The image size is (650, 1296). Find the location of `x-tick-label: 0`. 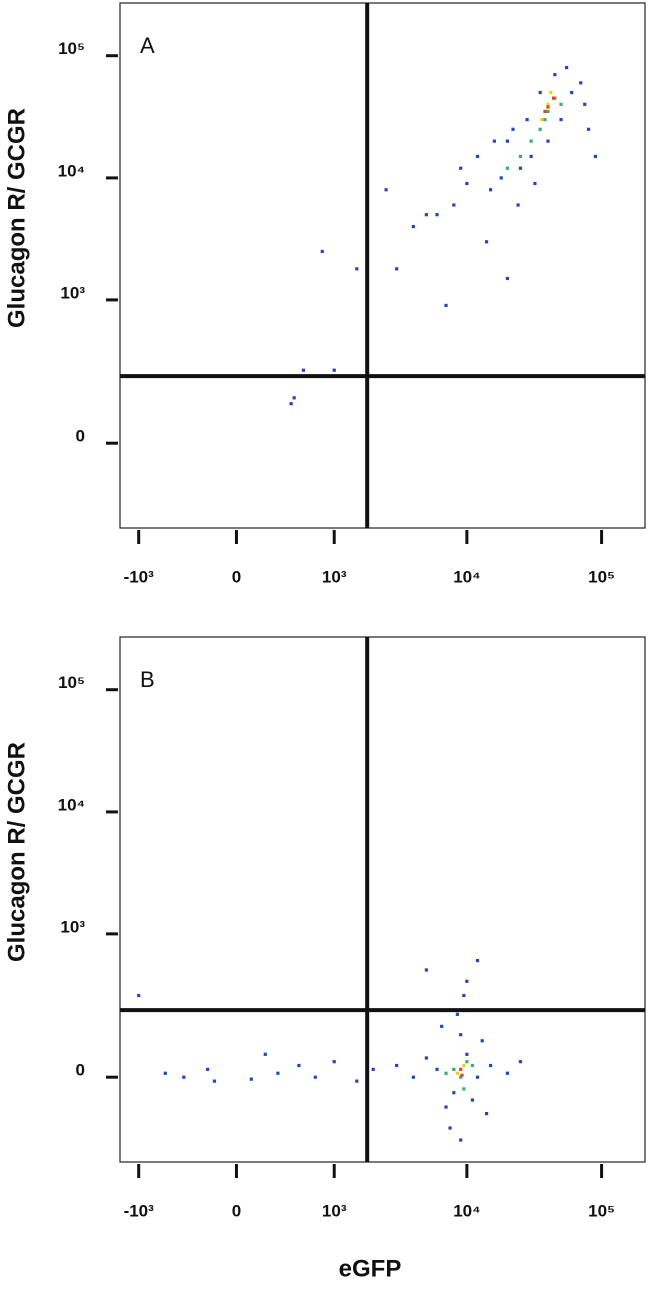

x-tick-label: 0 is located at coordinates (236, 576).